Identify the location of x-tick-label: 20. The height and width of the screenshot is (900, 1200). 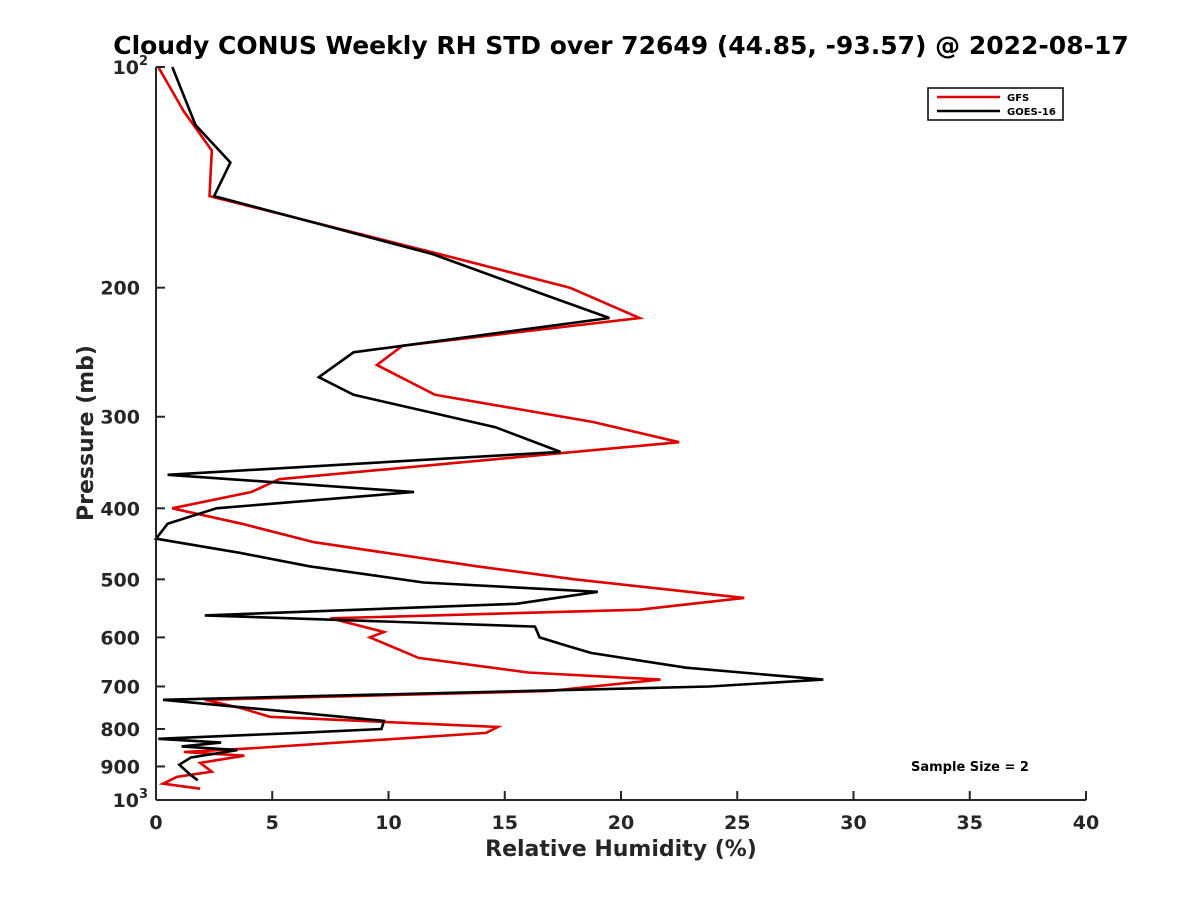
(621, 823).